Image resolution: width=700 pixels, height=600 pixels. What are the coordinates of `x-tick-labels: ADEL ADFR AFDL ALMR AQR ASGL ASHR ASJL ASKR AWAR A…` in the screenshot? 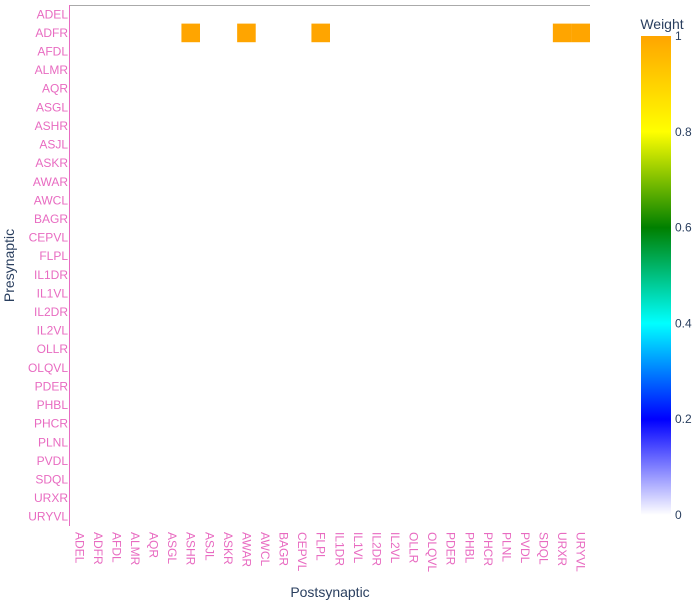 It's located at (329, 552).